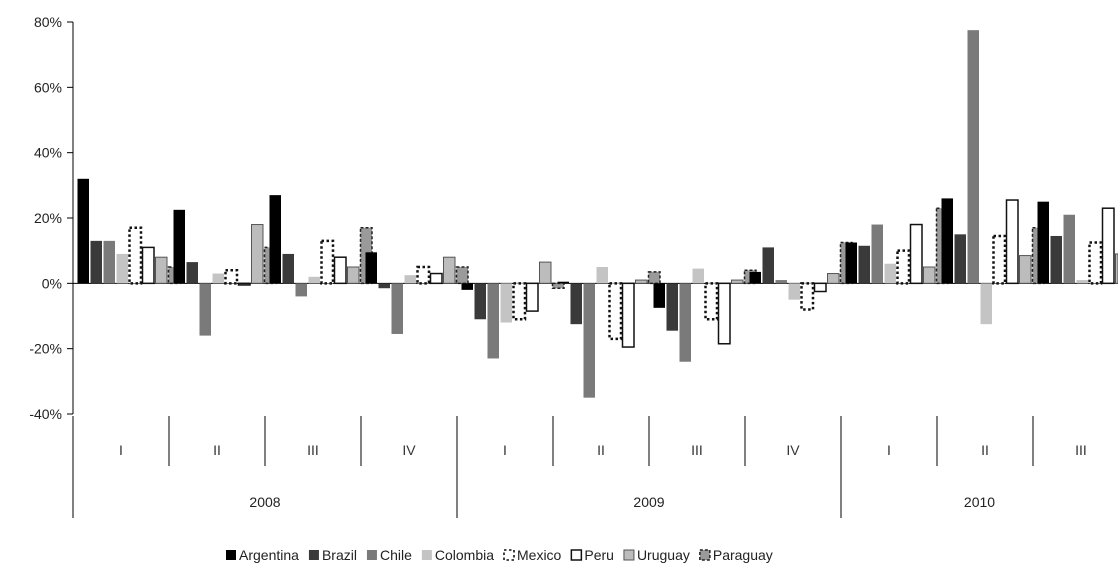 This screenshot has height=572, width=1118. What do you see at coordinates (48, 218) in the screenshot?
I see `y-tick-label: 20%` at bounding box center [48, 218].